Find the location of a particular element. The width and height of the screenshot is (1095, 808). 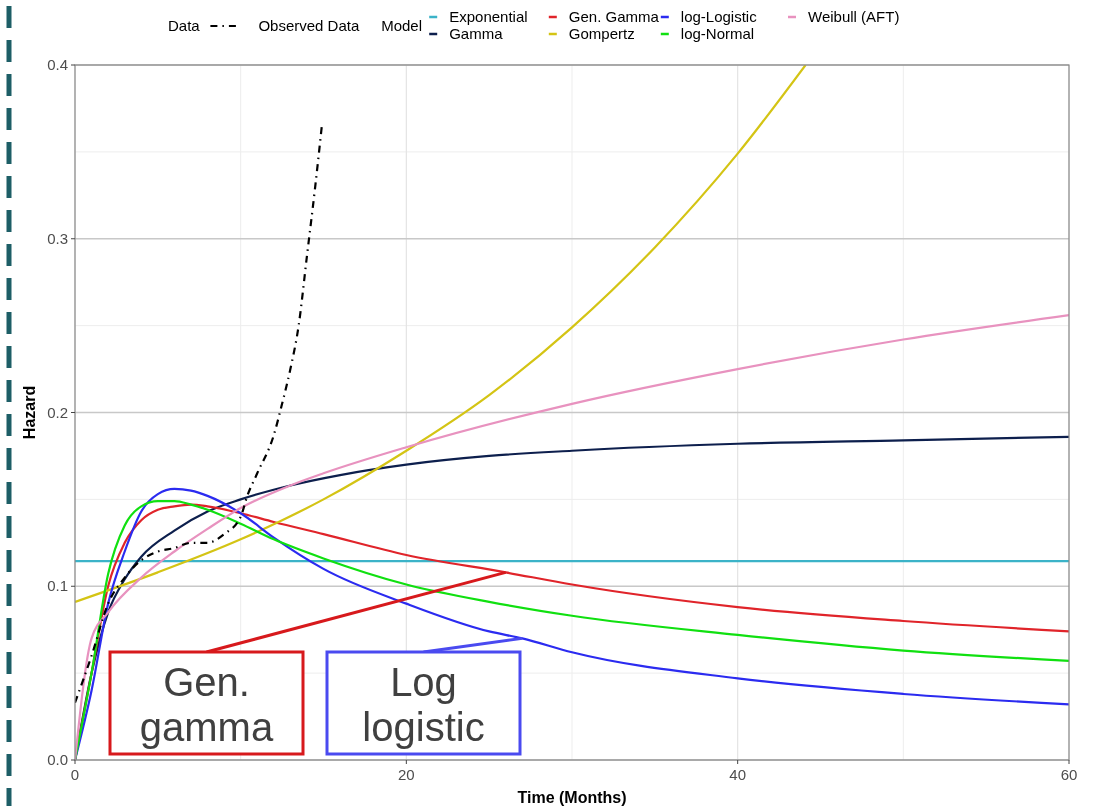

x-axis-title: Time (Months) is located at coordinates (572, 797).